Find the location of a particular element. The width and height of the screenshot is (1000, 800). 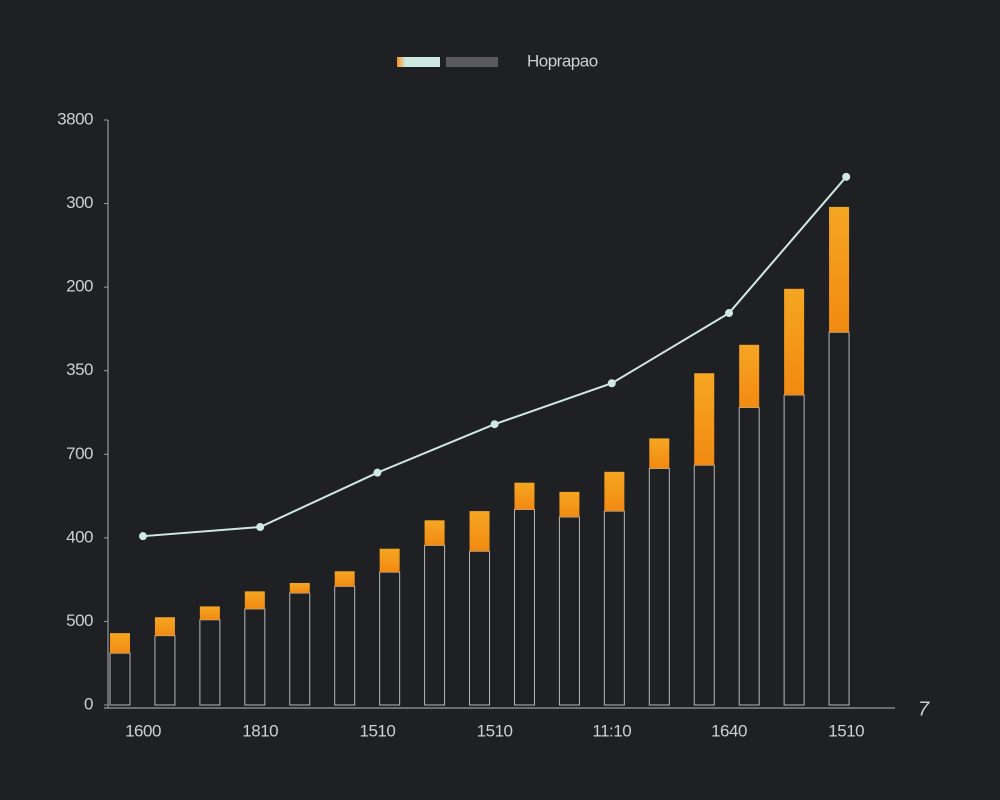

y-tick-label: 400 is located at coordinates (79, 536).